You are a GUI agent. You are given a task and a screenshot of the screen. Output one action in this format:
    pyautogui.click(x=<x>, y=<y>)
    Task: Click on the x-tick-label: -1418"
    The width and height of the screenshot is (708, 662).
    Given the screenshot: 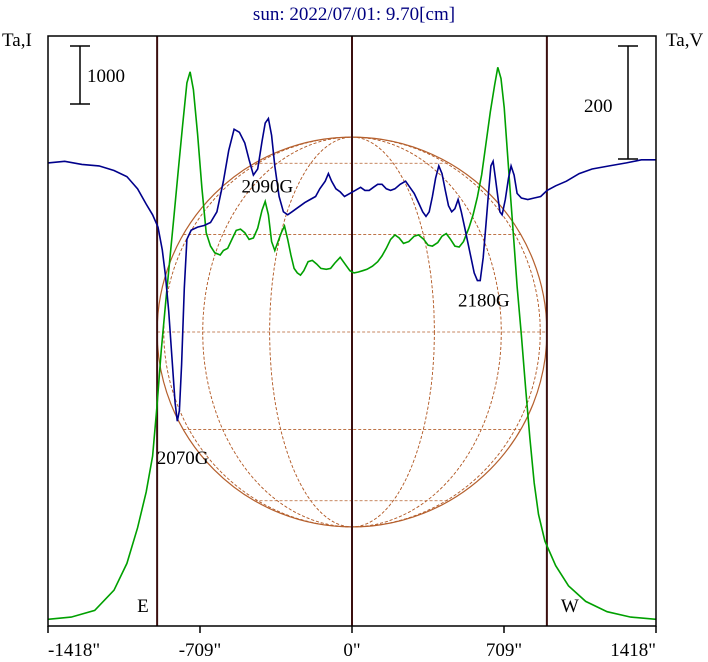 What is the action you would take?
    pyautogui.click(x=74, y=650)
    